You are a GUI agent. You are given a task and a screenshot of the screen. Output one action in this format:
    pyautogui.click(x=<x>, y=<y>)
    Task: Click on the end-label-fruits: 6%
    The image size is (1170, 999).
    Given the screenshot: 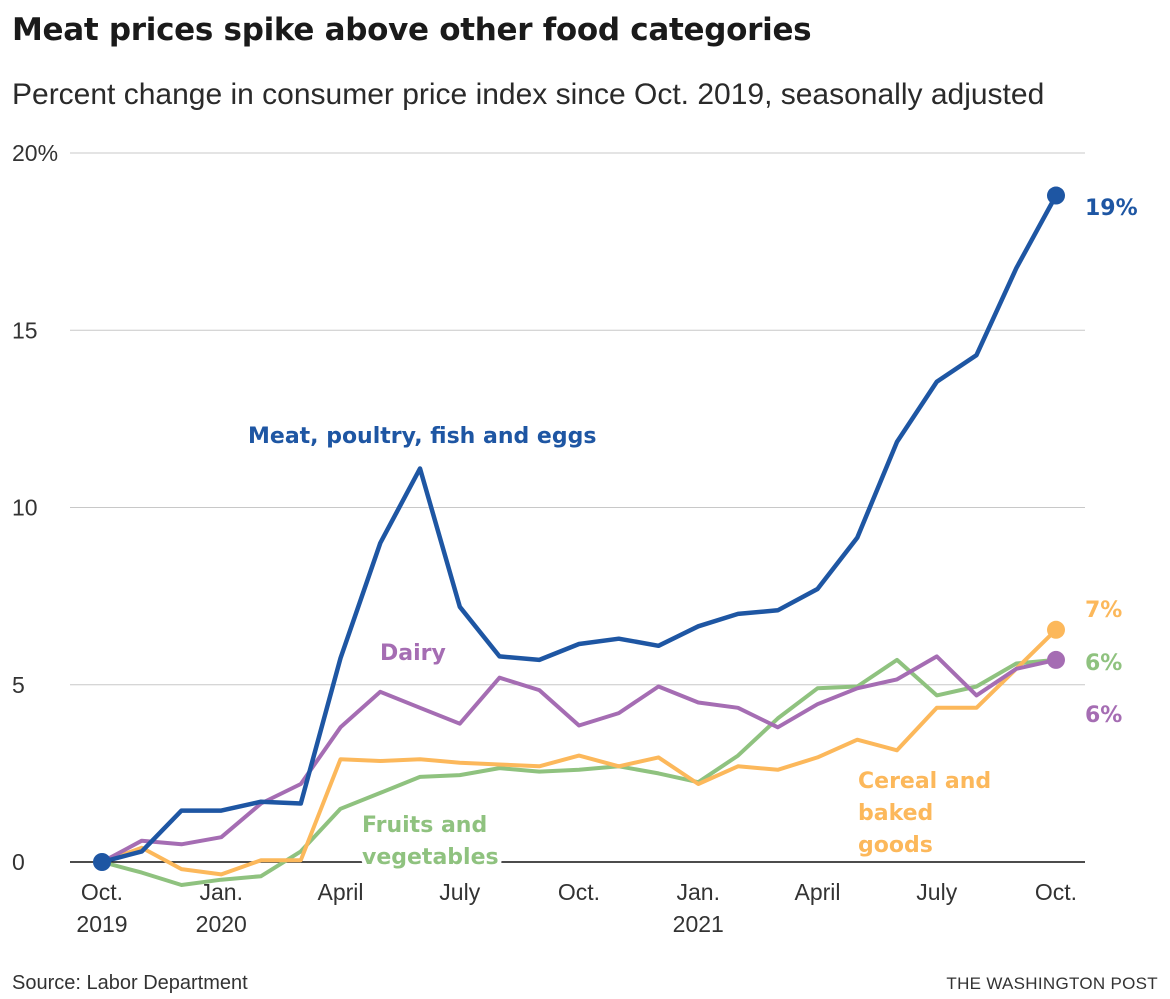 What is the action you would take?
    pyautogui.click(x=1103, y=663)
    